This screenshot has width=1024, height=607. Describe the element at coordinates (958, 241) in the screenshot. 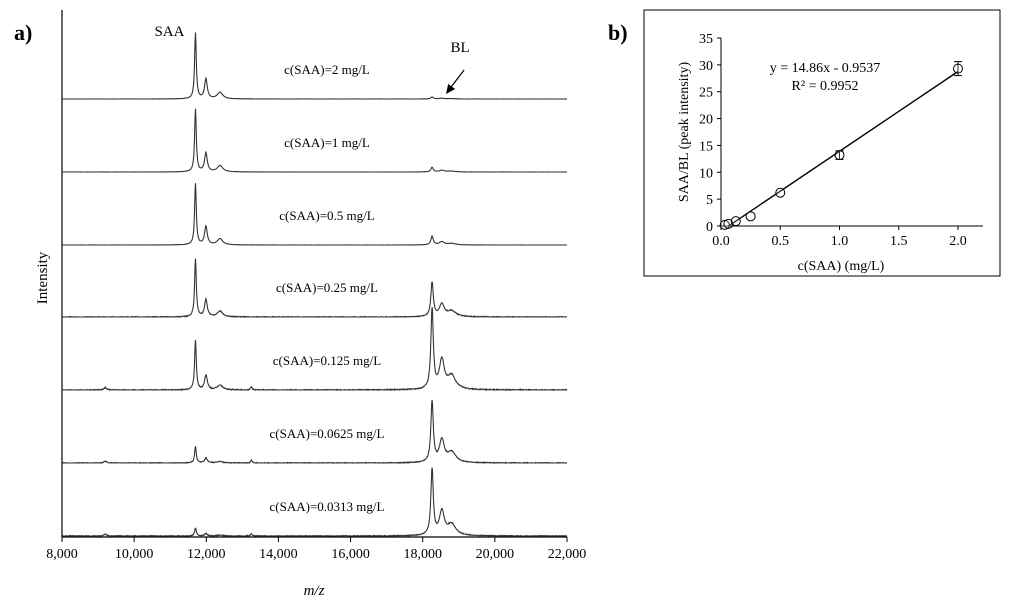

I see `calibration-x-tick-label: 2.0` at that location.